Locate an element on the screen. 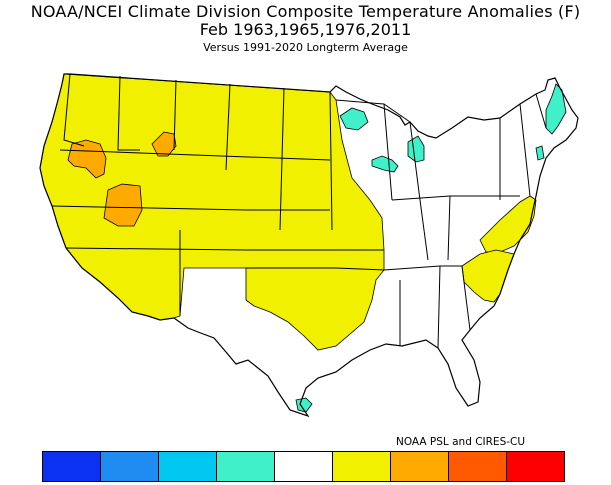 This screenshot has height=485, width=611. region-maine-cool is located at coordinates (556, 109).